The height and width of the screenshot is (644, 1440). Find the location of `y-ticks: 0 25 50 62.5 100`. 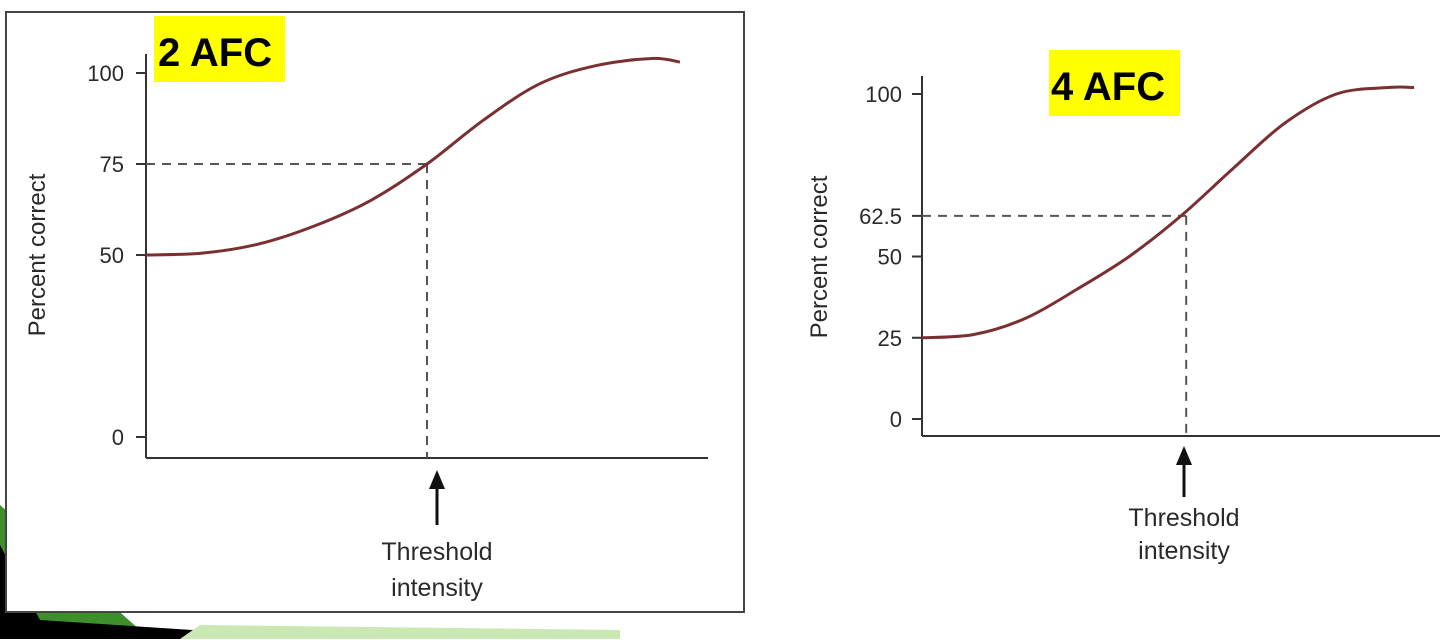

y-ticks: 0 25 50 62.5 100 is located at coordinates (890, 257).